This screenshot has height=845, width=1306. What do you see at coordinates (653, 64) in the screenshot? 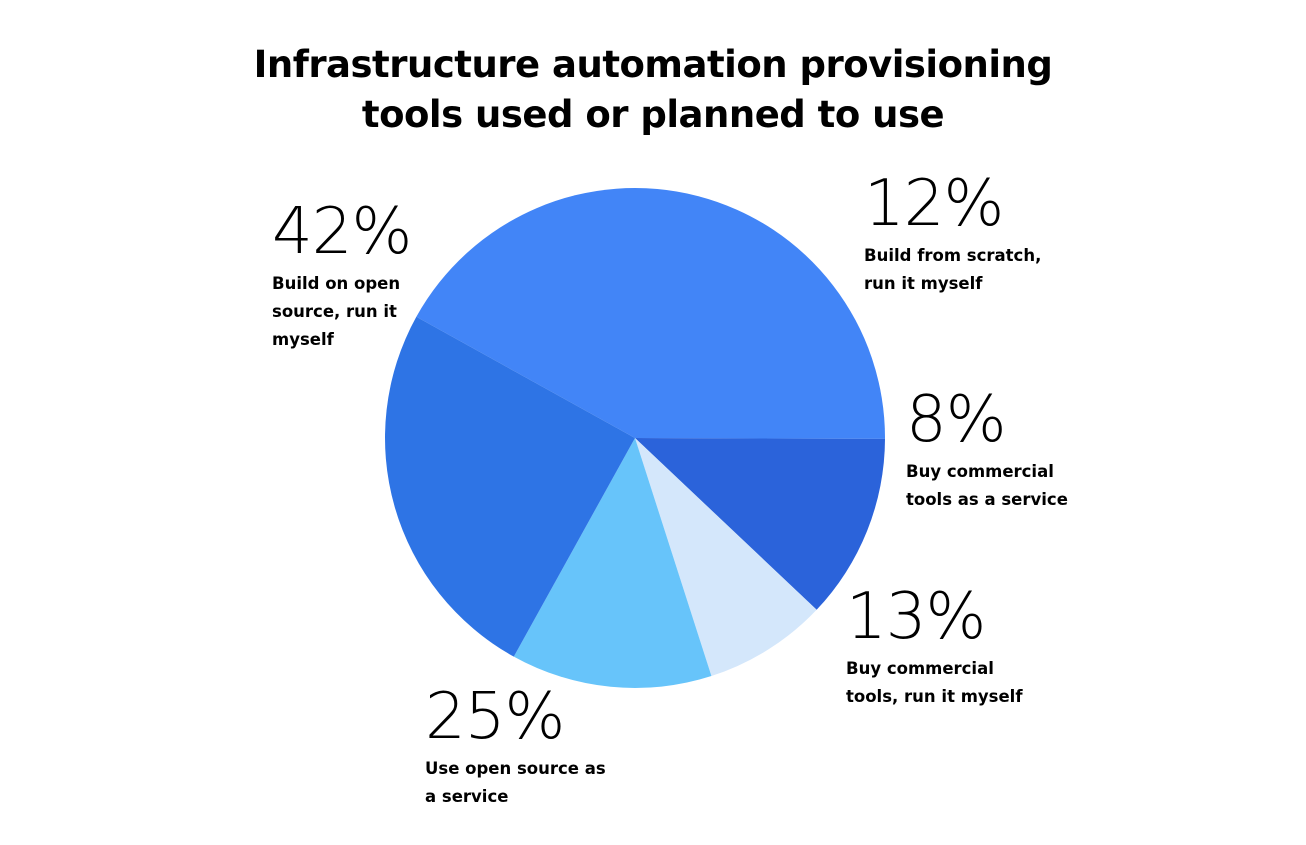
I see `chart-title-line-1: Infrastructure automation provisioning` at bounding box center [653, 64].